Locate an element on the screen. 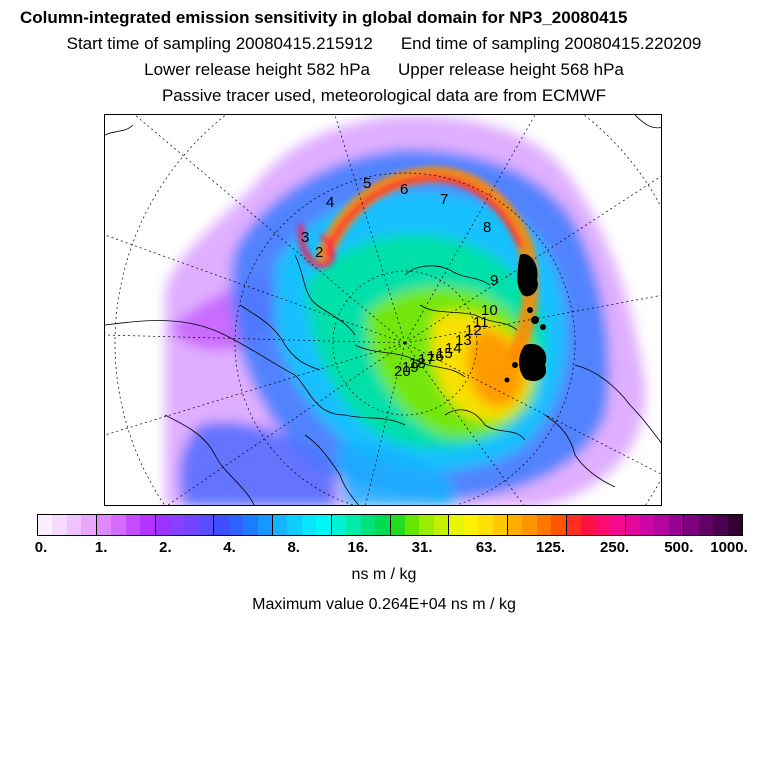 This screenshot has width=768, height=768. traj-label-8: 8 is located at coordinates (487, 227).